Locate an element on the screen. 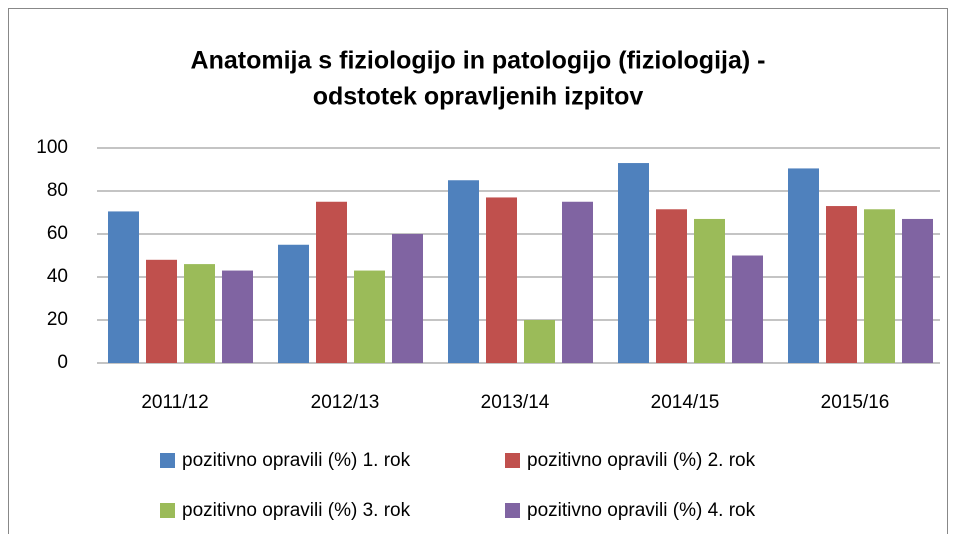 Image resolution: width=956 pixels, height=534 pixels. chart-title: odstotek opravljenih izpitov is located at coordinates (478, 97).